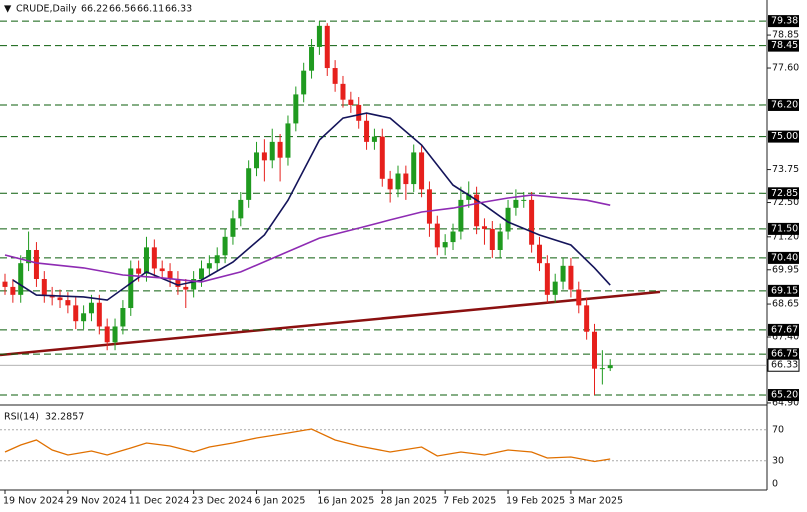 The height and width of the screenshot is (512, 807). I want to click on rsi-tick-label: 0, so click(775, 484).